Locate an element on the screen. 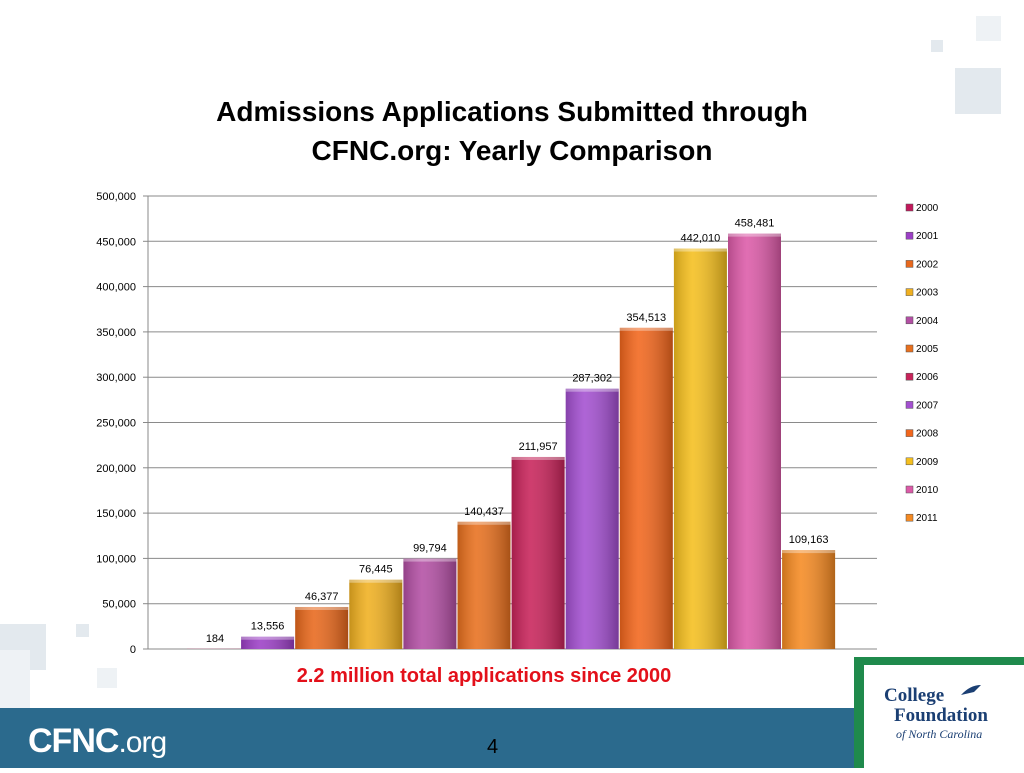  legend-item-2008: 2008 is located at coordinates (922, 434).